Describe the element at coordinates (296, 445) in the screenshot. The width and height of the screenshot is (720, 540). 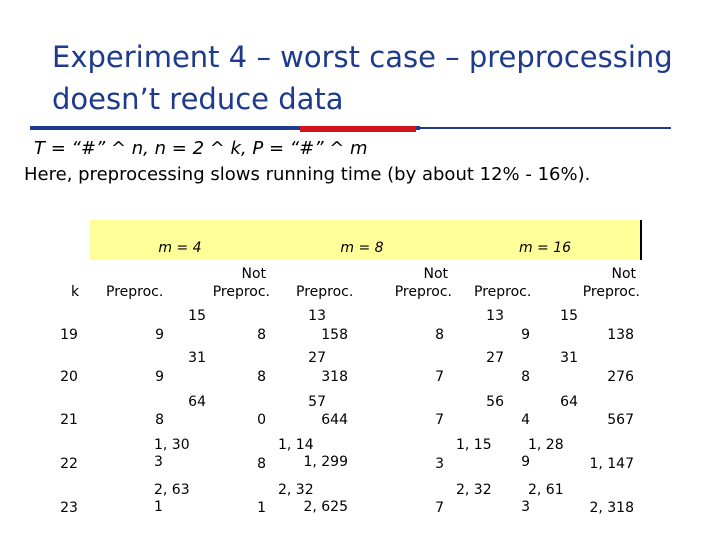
I see `m8-pre-value: 1, 14` at that location.